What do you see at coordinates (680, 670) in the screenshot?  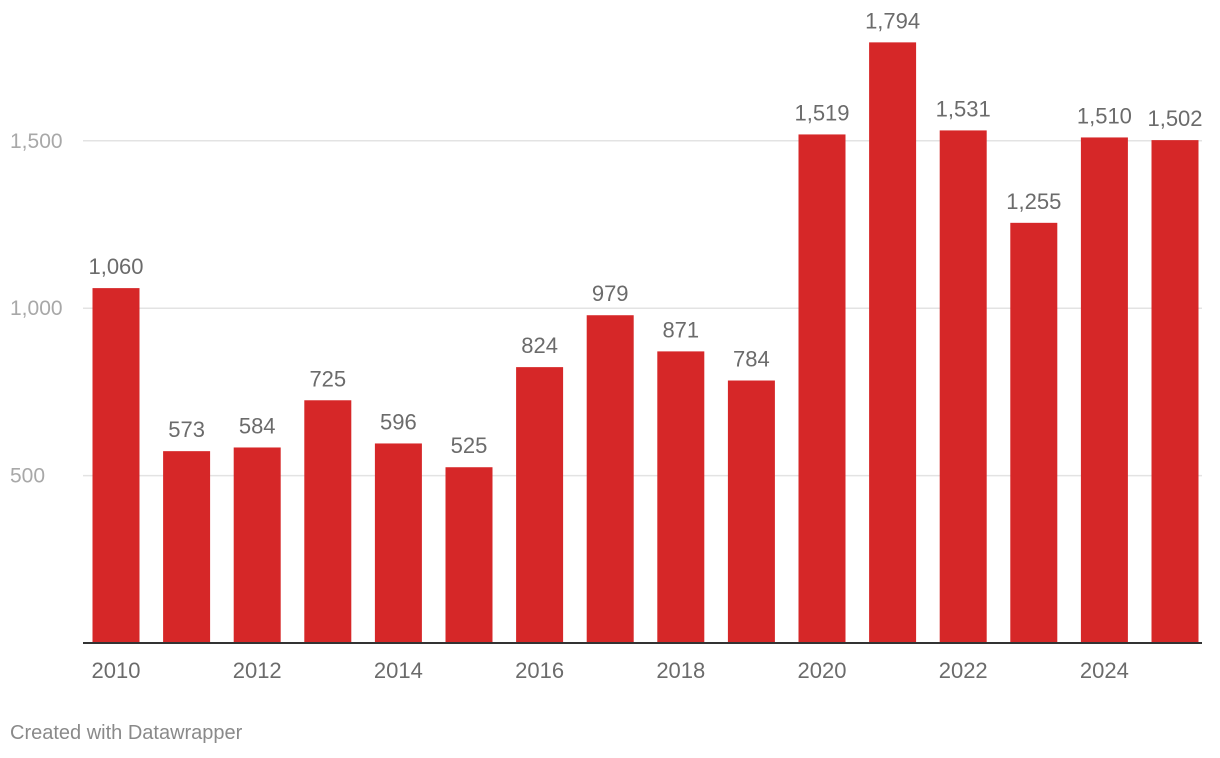 I see `x-tick-label: 2018` at bounding box center [680, 670].